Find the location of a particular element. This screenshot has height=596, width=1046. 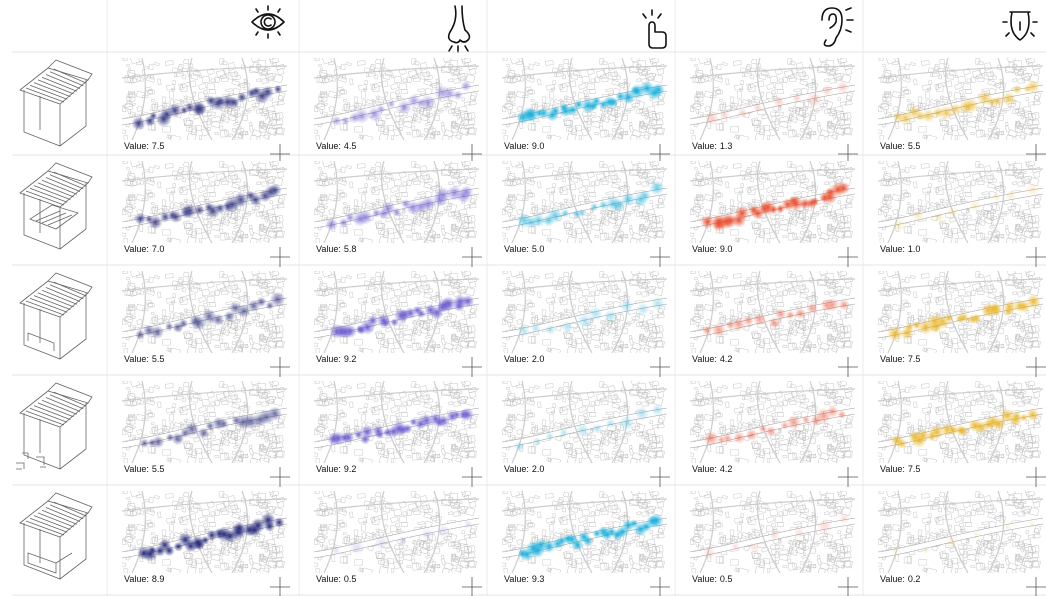

value-text: Value: 5.0 is located at coordinates (524, 249).